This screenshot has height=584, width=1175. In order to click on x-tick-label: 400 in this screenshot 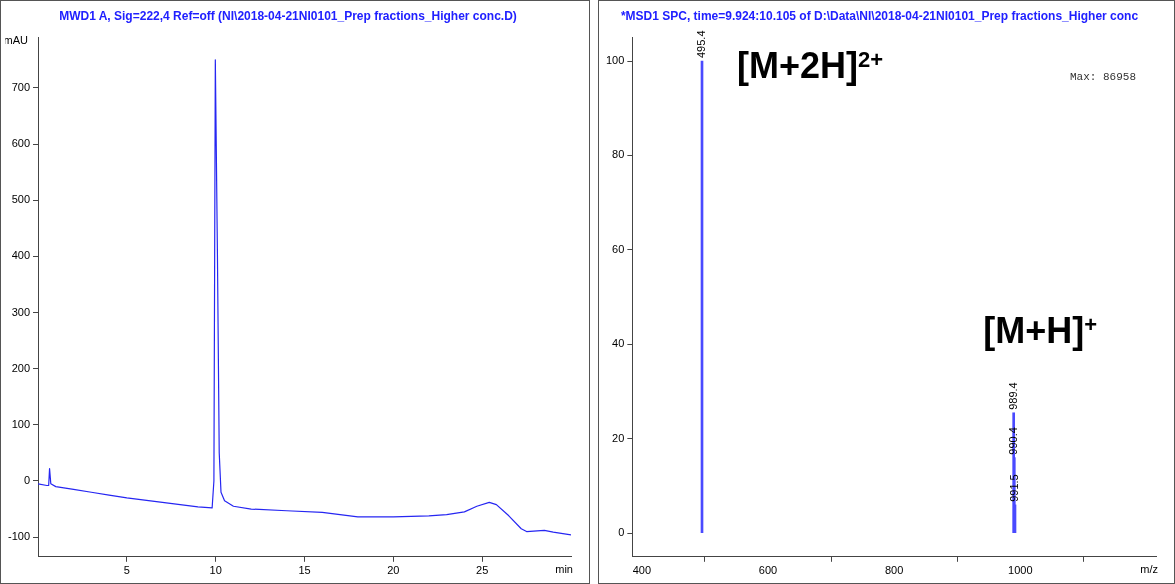, I will do `click(641, 570)`.